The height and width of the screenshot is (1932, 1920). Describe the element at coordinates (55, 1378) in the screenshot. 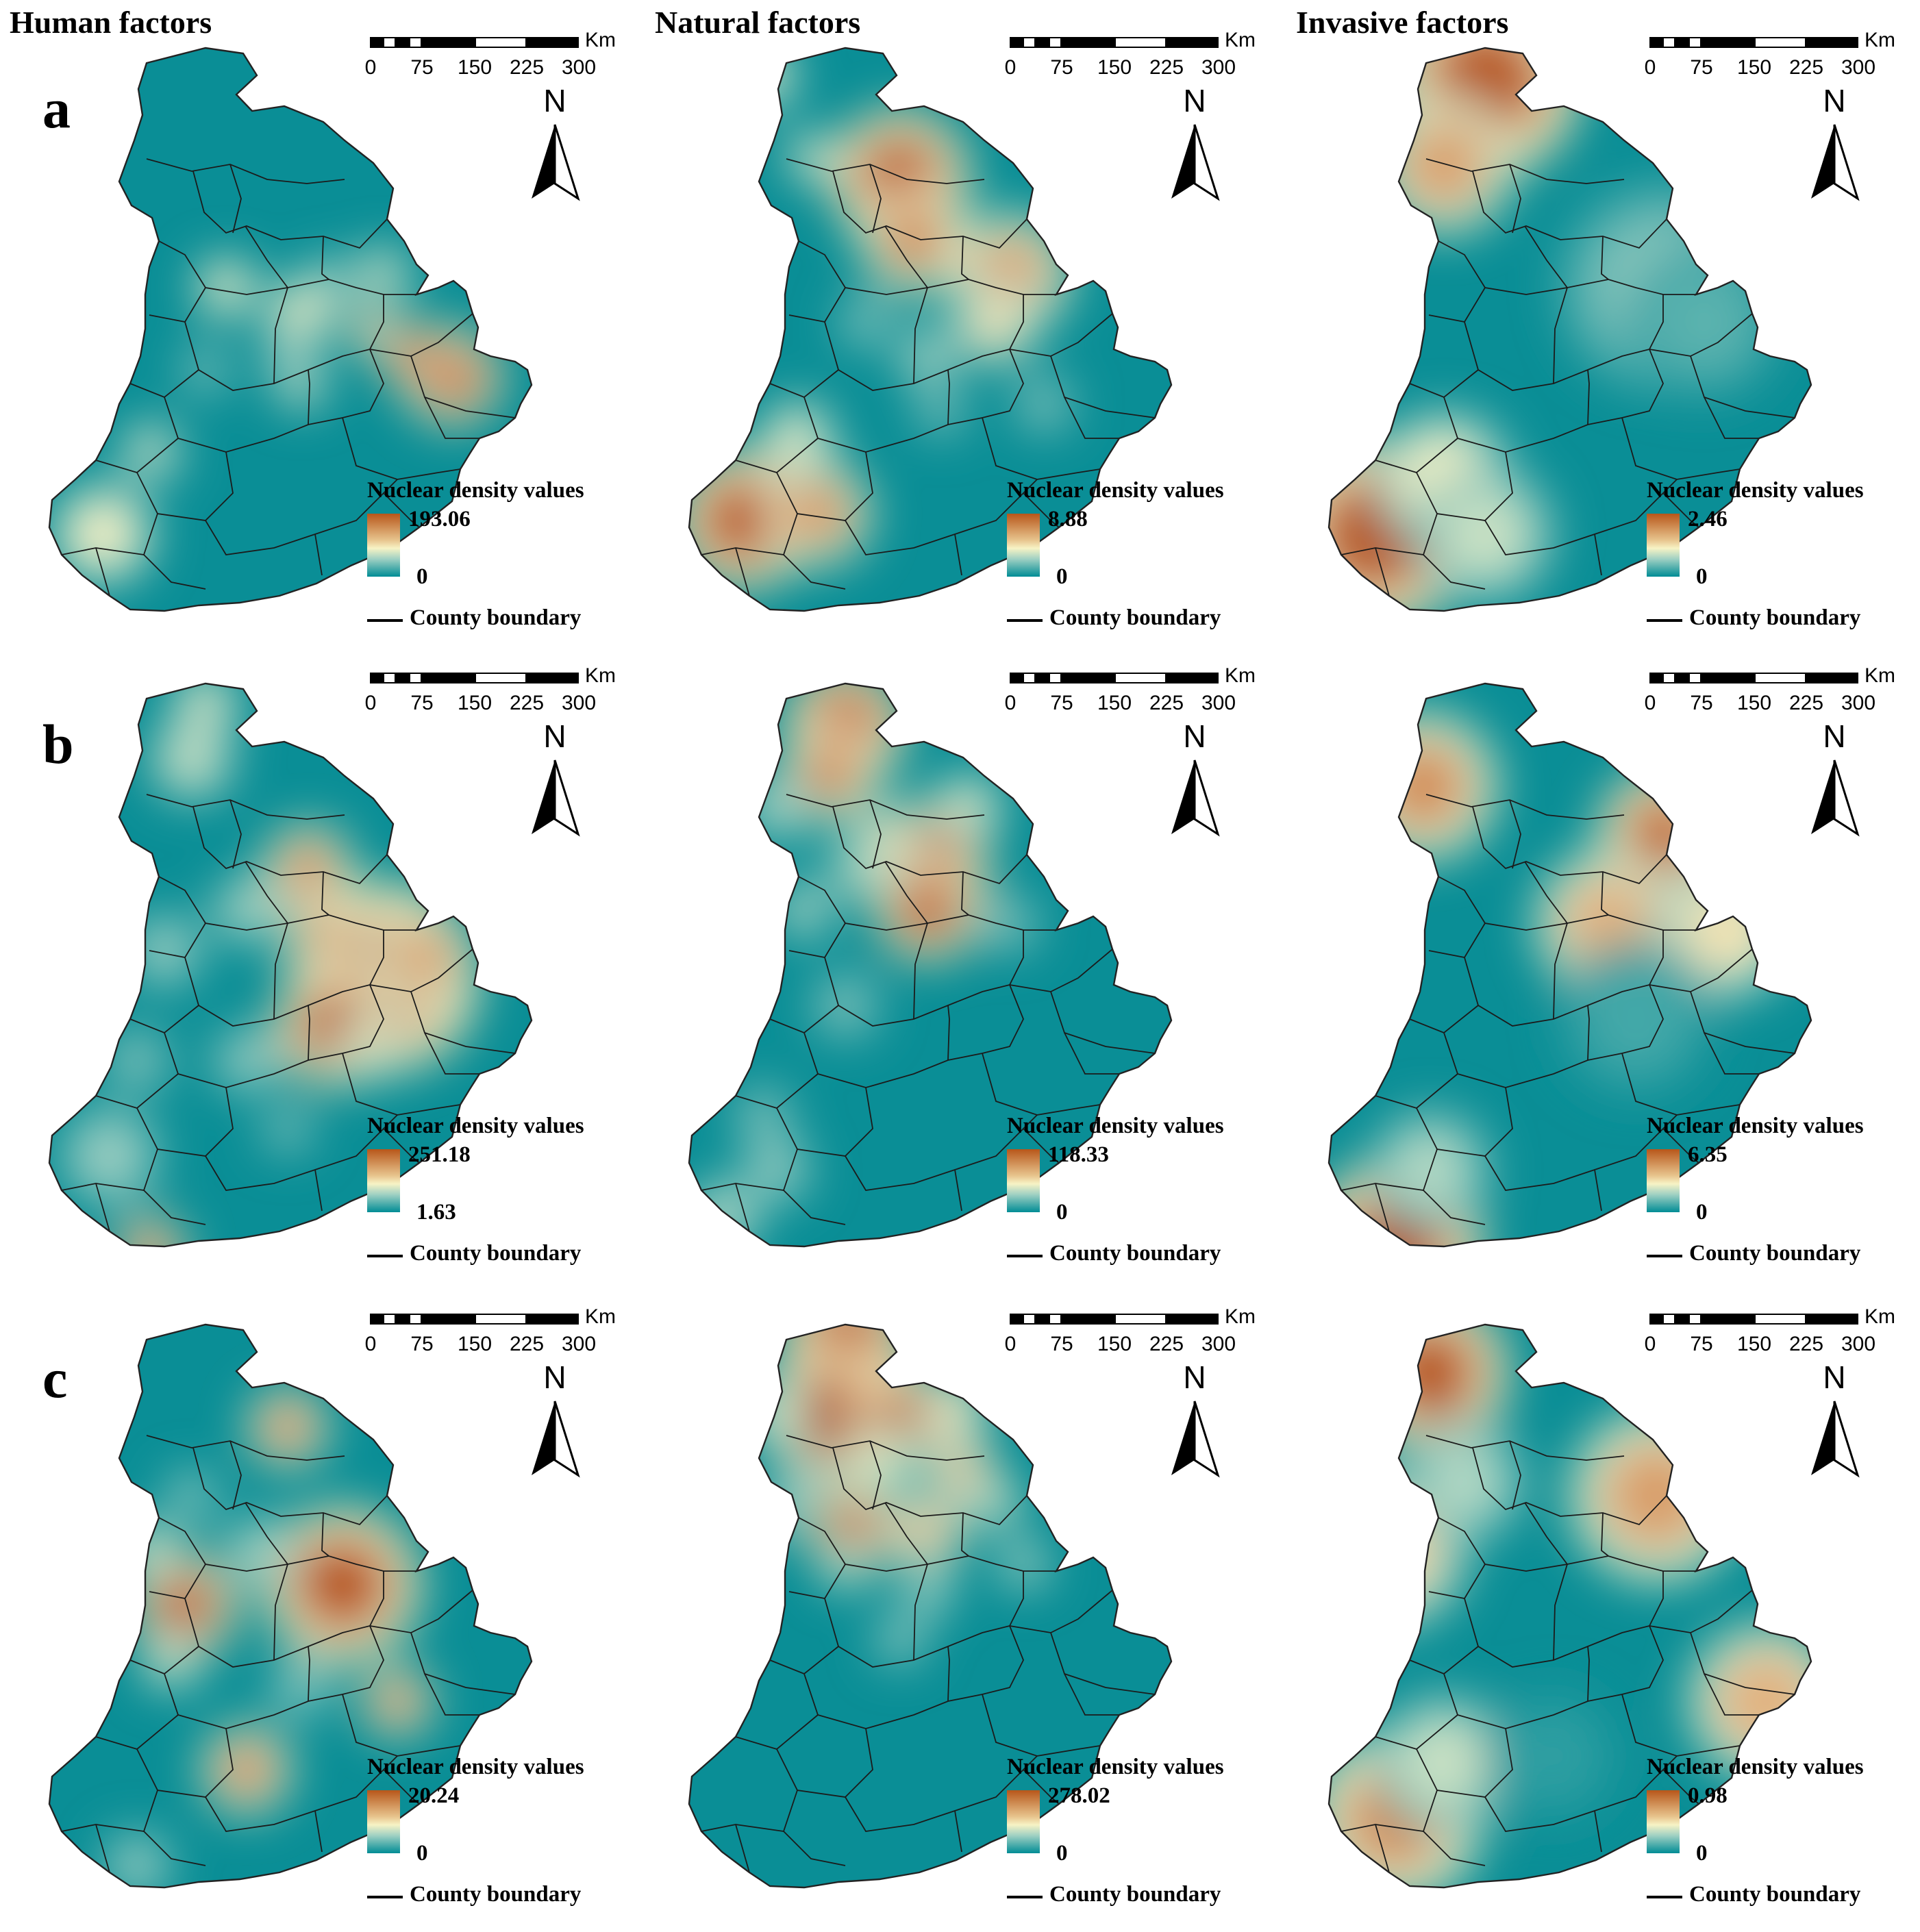

I see `row-label-c: c` at that location.